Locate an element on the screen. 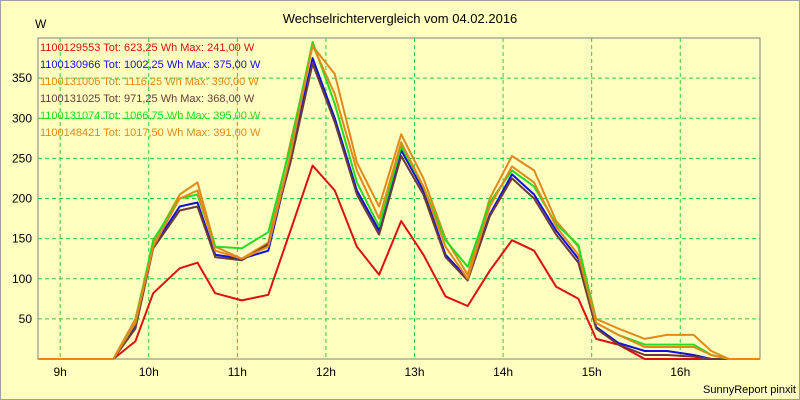  legend-entry-1100131006: 1100131006 Tot: 1116,25 Wh Max: 390,00 W is located at coordinates (149, 82).